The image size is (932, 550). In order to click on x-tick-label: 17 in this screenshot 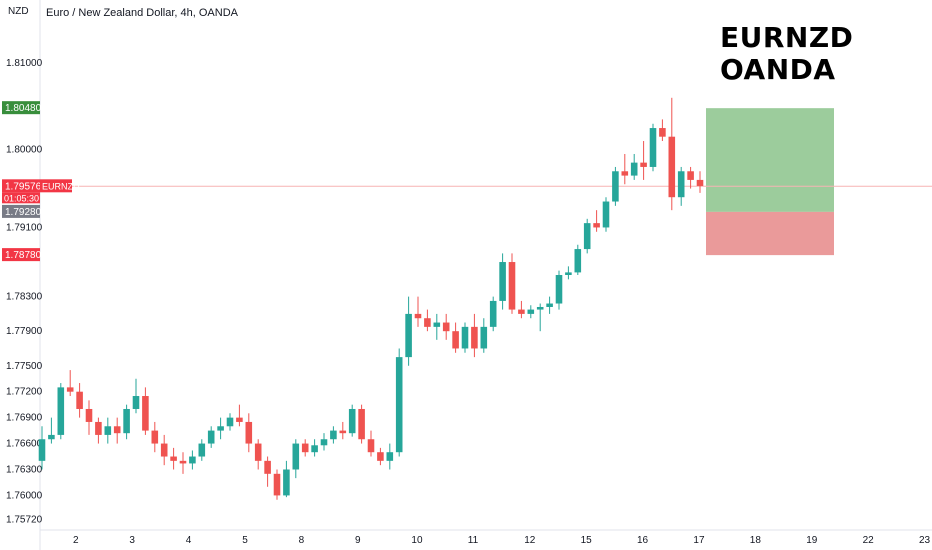, I will do `click(699, 540)`.